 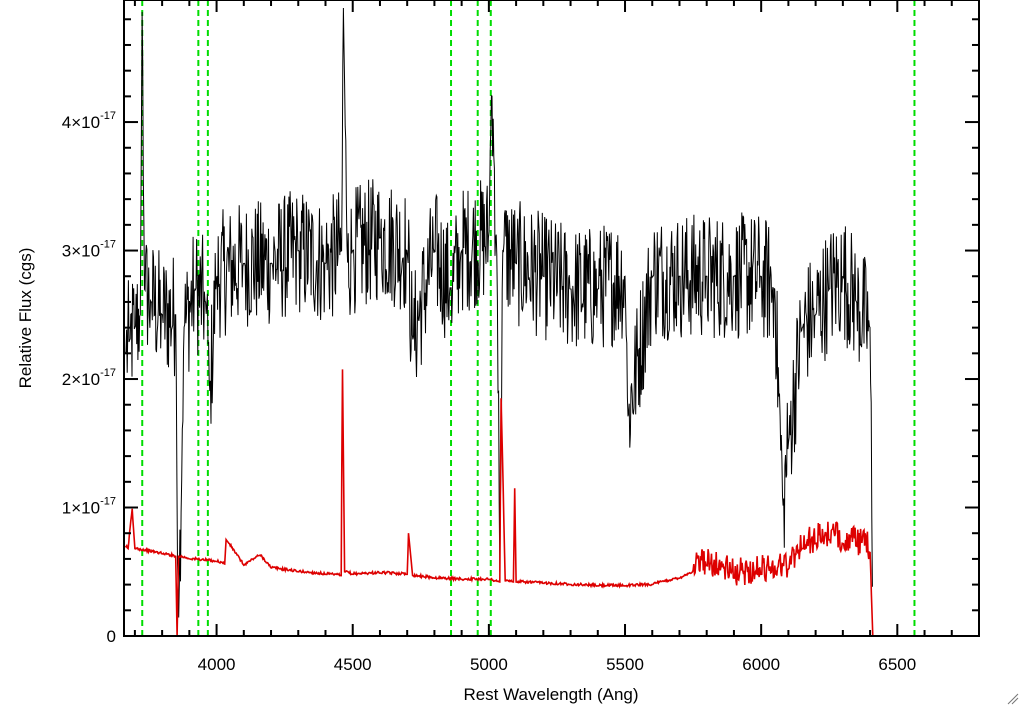 I want to click on x-tick-label: 6500, so click(x=897, y=664).